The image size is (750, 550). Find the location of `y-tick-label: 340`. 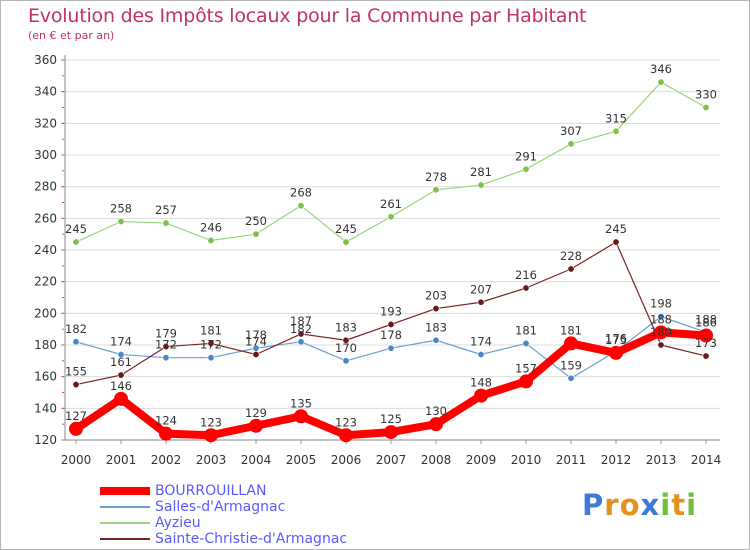

y-tick-label: 340 is located at coordinates (45, 92).